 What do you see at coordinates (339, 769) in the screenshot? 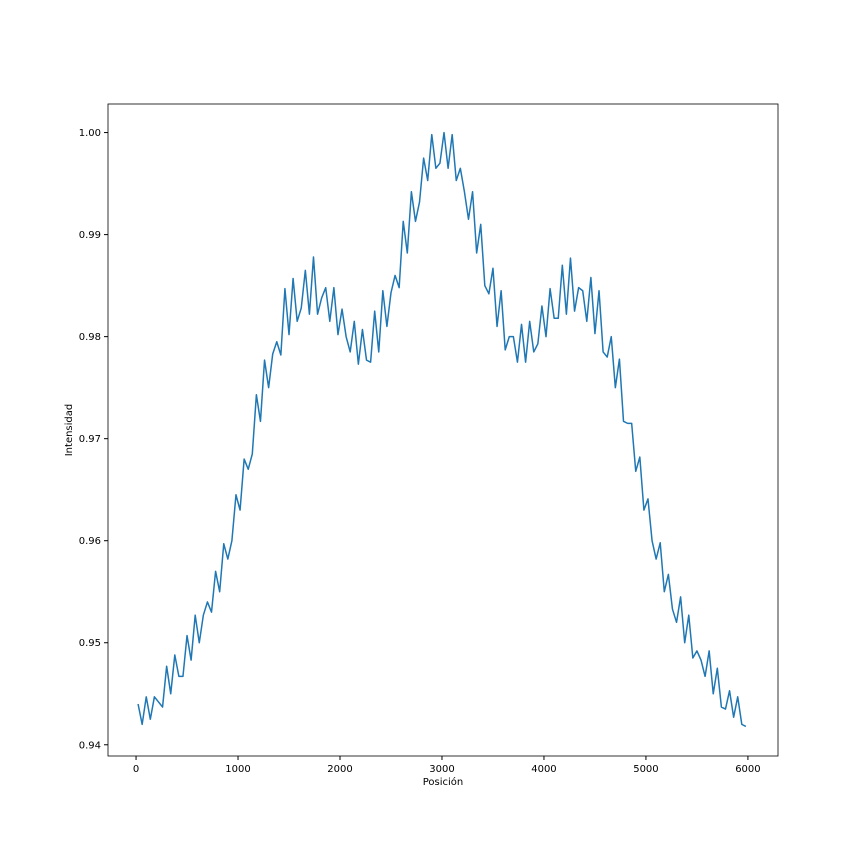
I see `x-tick-label: 2000` at bounding box center [339, 769].